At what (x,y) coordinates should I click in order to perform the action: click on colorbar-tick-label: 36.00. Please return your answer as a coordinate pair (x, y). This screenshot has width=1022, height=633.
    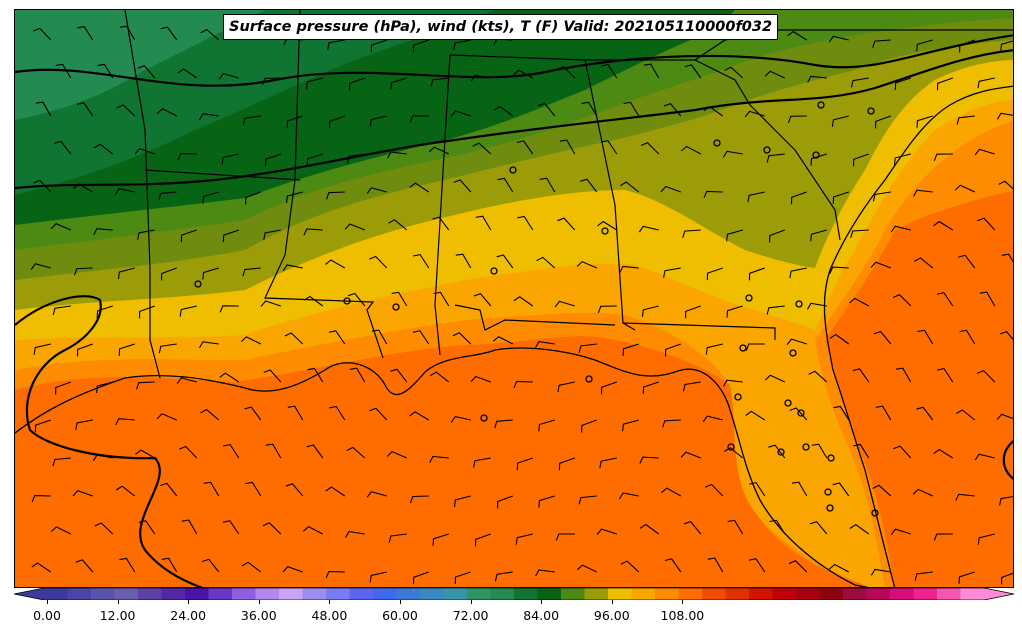
    Looking at the image, I should click on (258, 615).